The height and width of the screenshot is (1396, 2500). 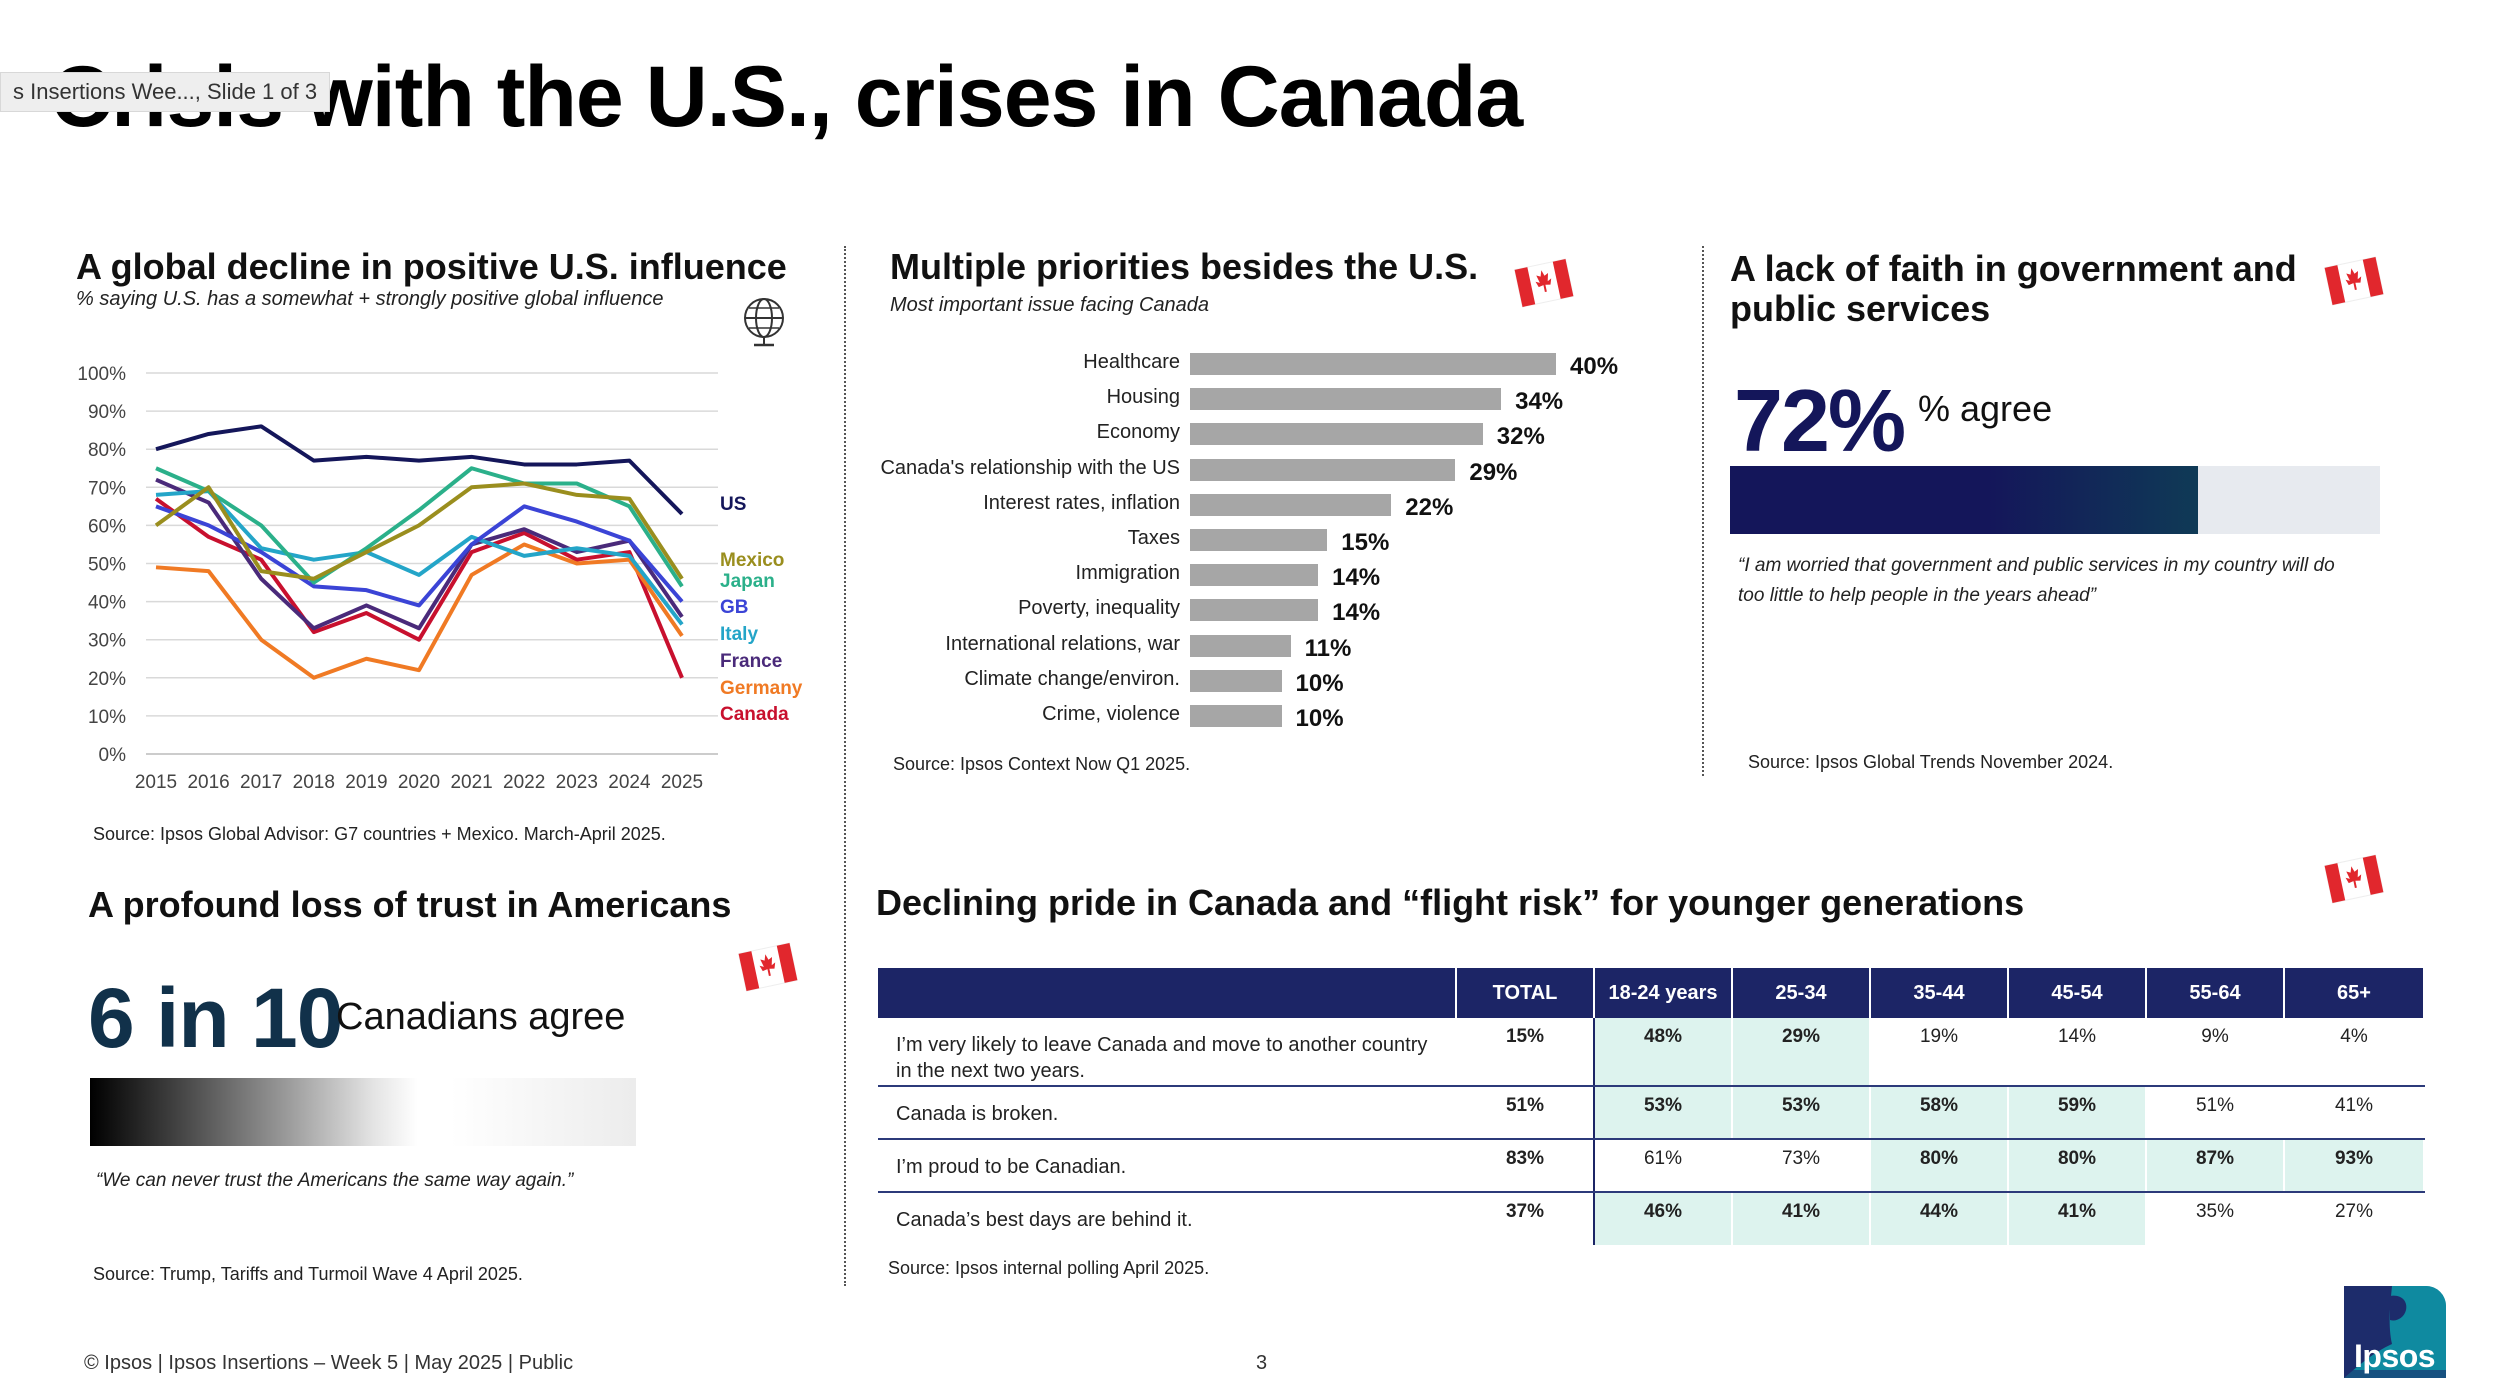 What do you see at coordinates (1663, 1052) in the screenshot?
I see `table-value-cell: 48%` at bounding box center [1663, 1052].